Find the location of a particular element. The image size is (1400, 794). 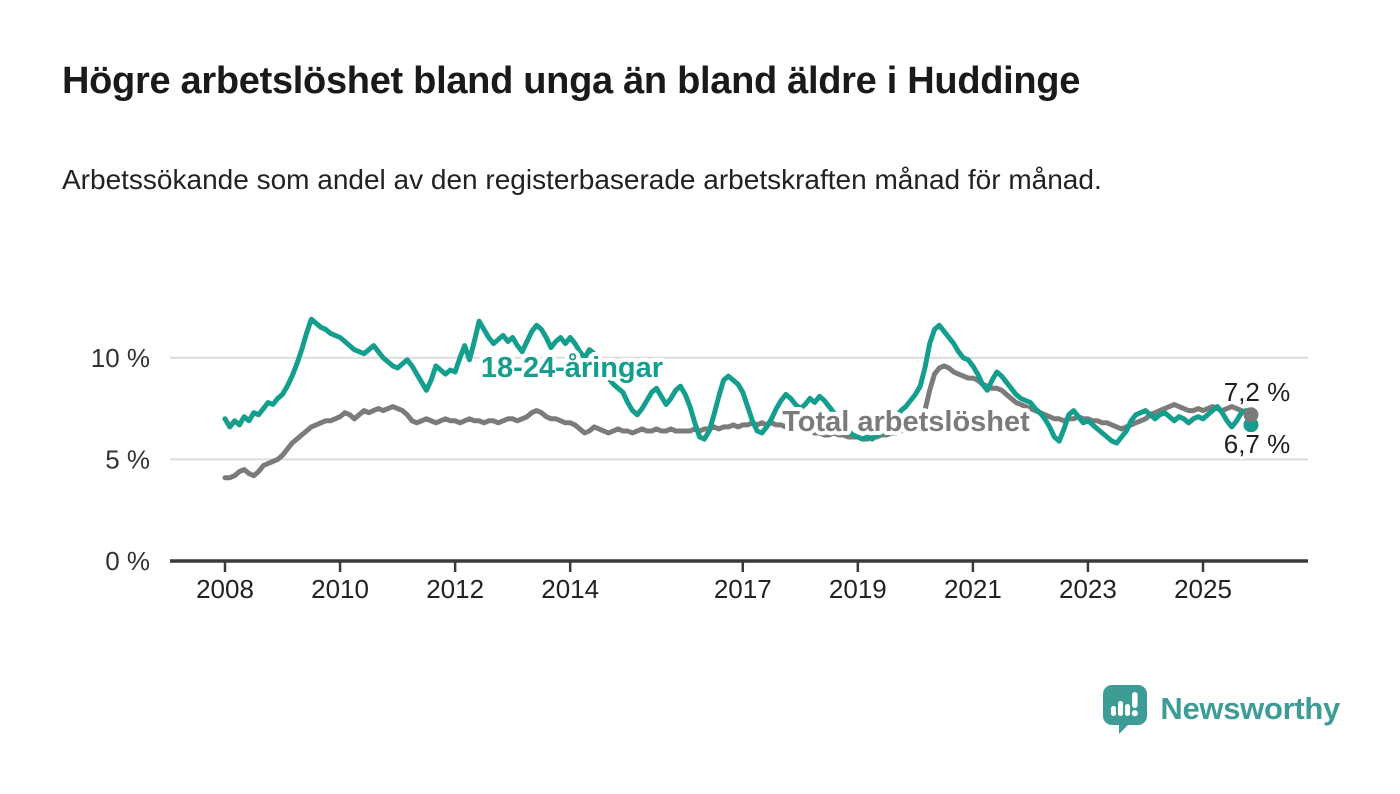

x-axis-label-2008: 2008 is located at coordinates (225, 589).